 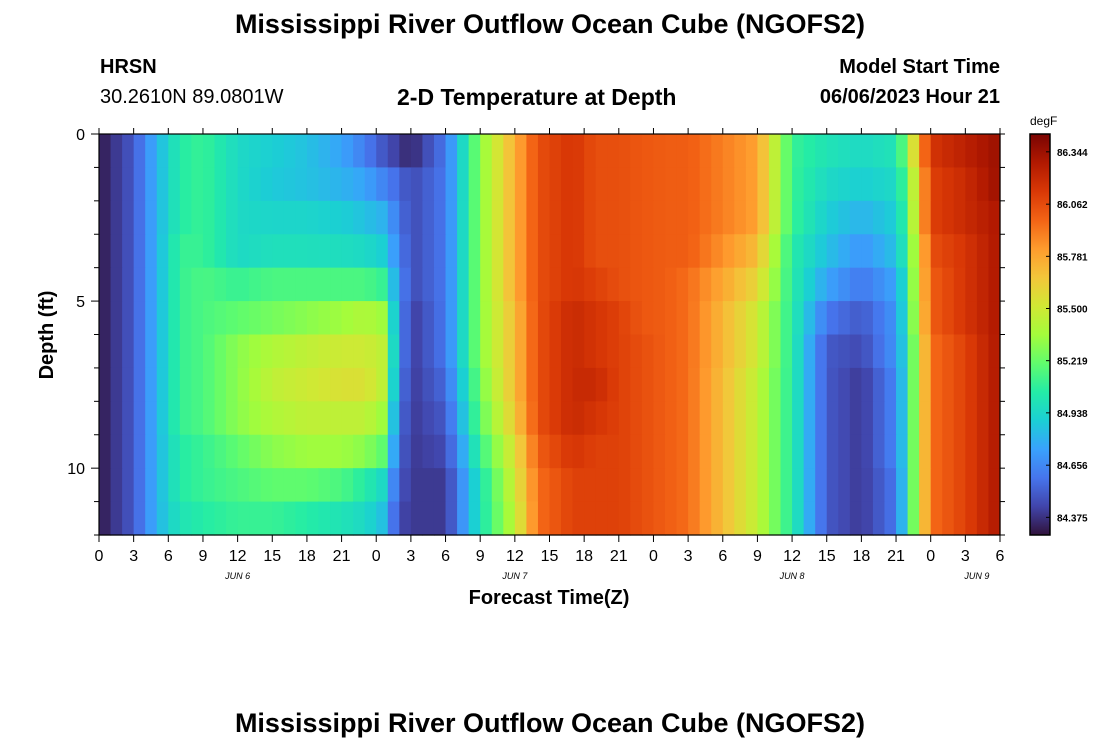 I want to click on x-tick-label: 12, so click(x=238, y=556).